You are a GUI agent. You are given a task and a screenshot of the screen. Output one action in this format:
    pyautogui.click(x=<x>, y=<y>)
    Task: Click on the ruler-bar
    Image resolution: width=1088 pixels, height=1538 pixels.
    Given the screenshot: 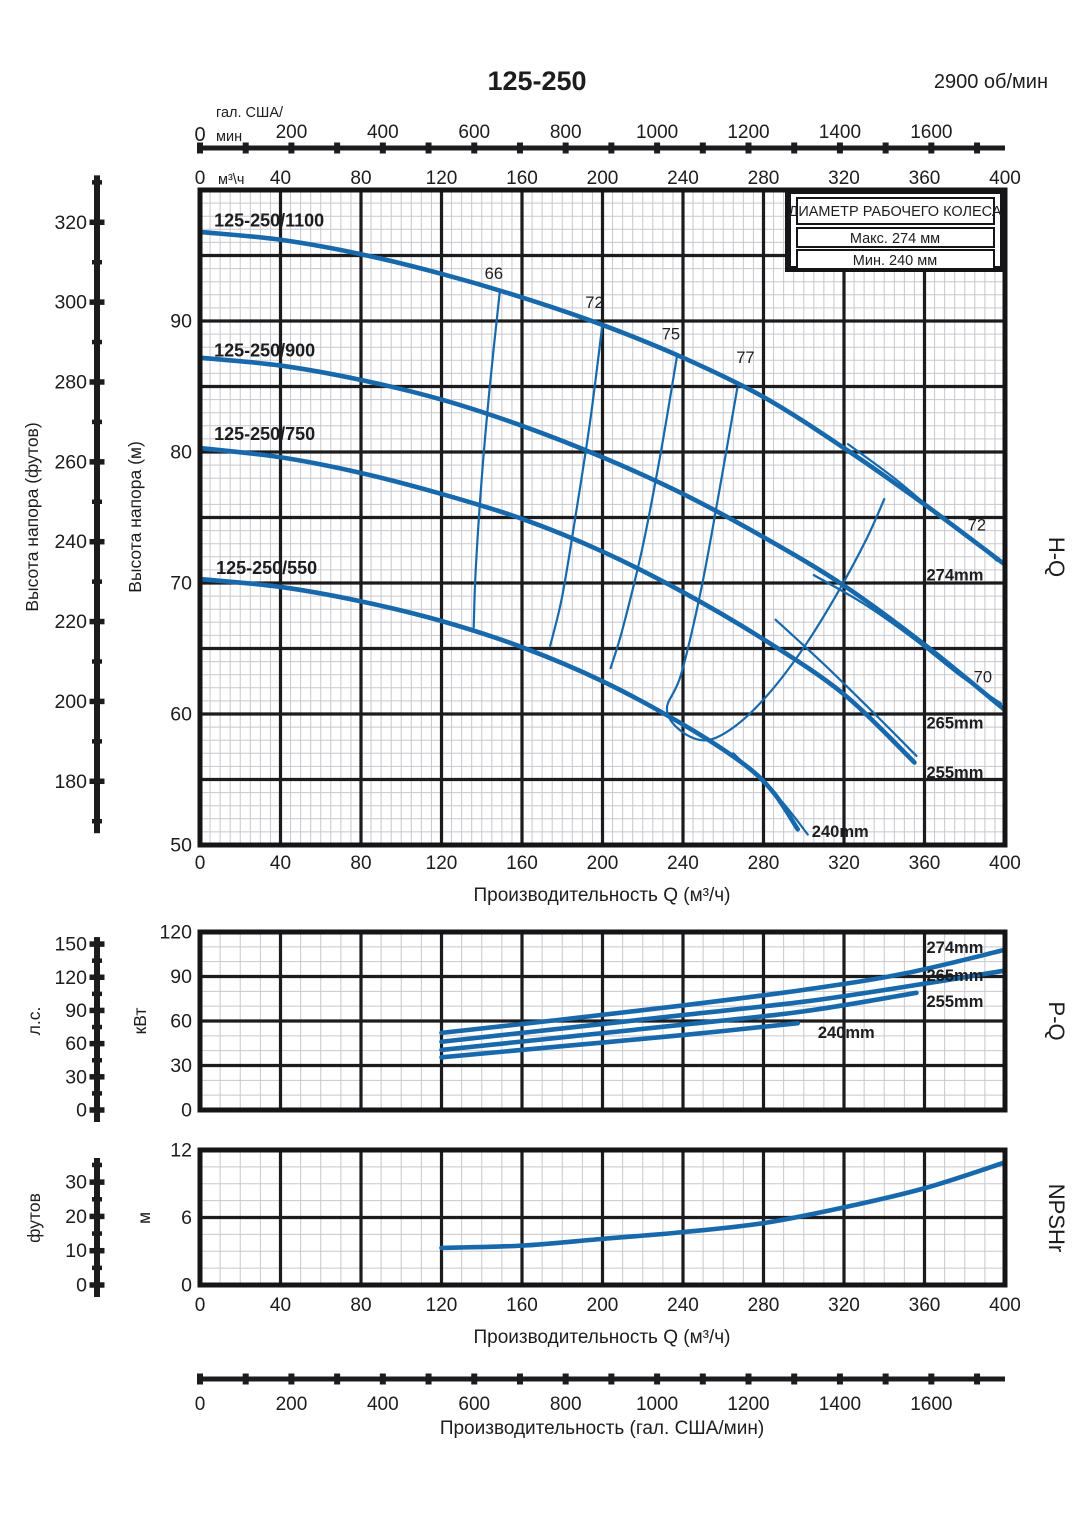 What is the action you would take?
    pyautogui.click(x=97, y=504)
    